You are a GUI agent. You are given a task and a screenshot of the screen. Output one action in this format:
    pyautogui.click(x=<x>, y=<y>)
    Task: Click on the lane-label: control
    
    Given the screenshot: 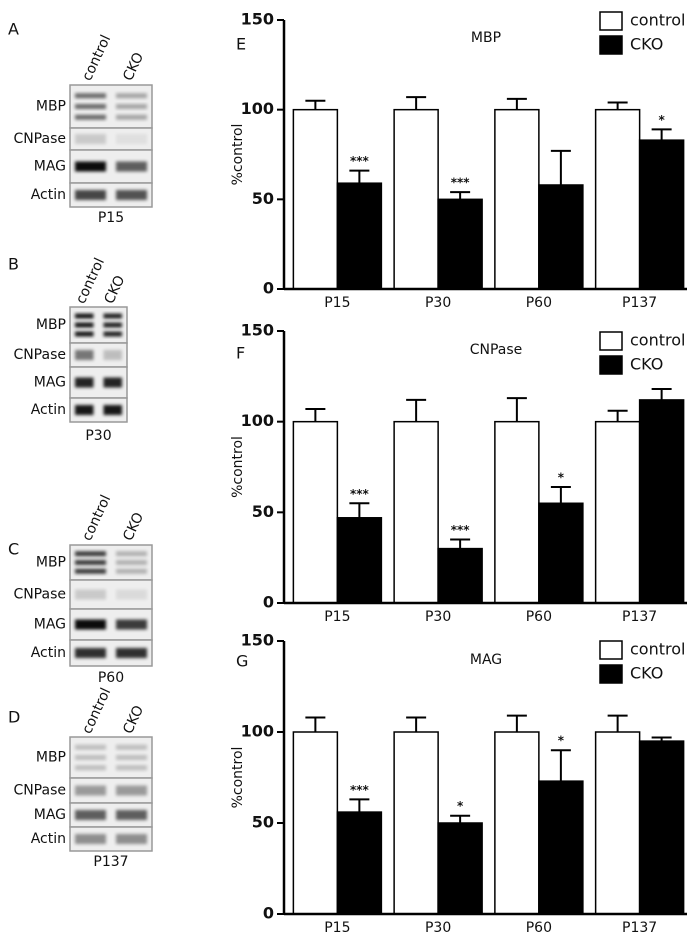 What is the action you would take?
    pyautogui.click(x=96, y=58)
    